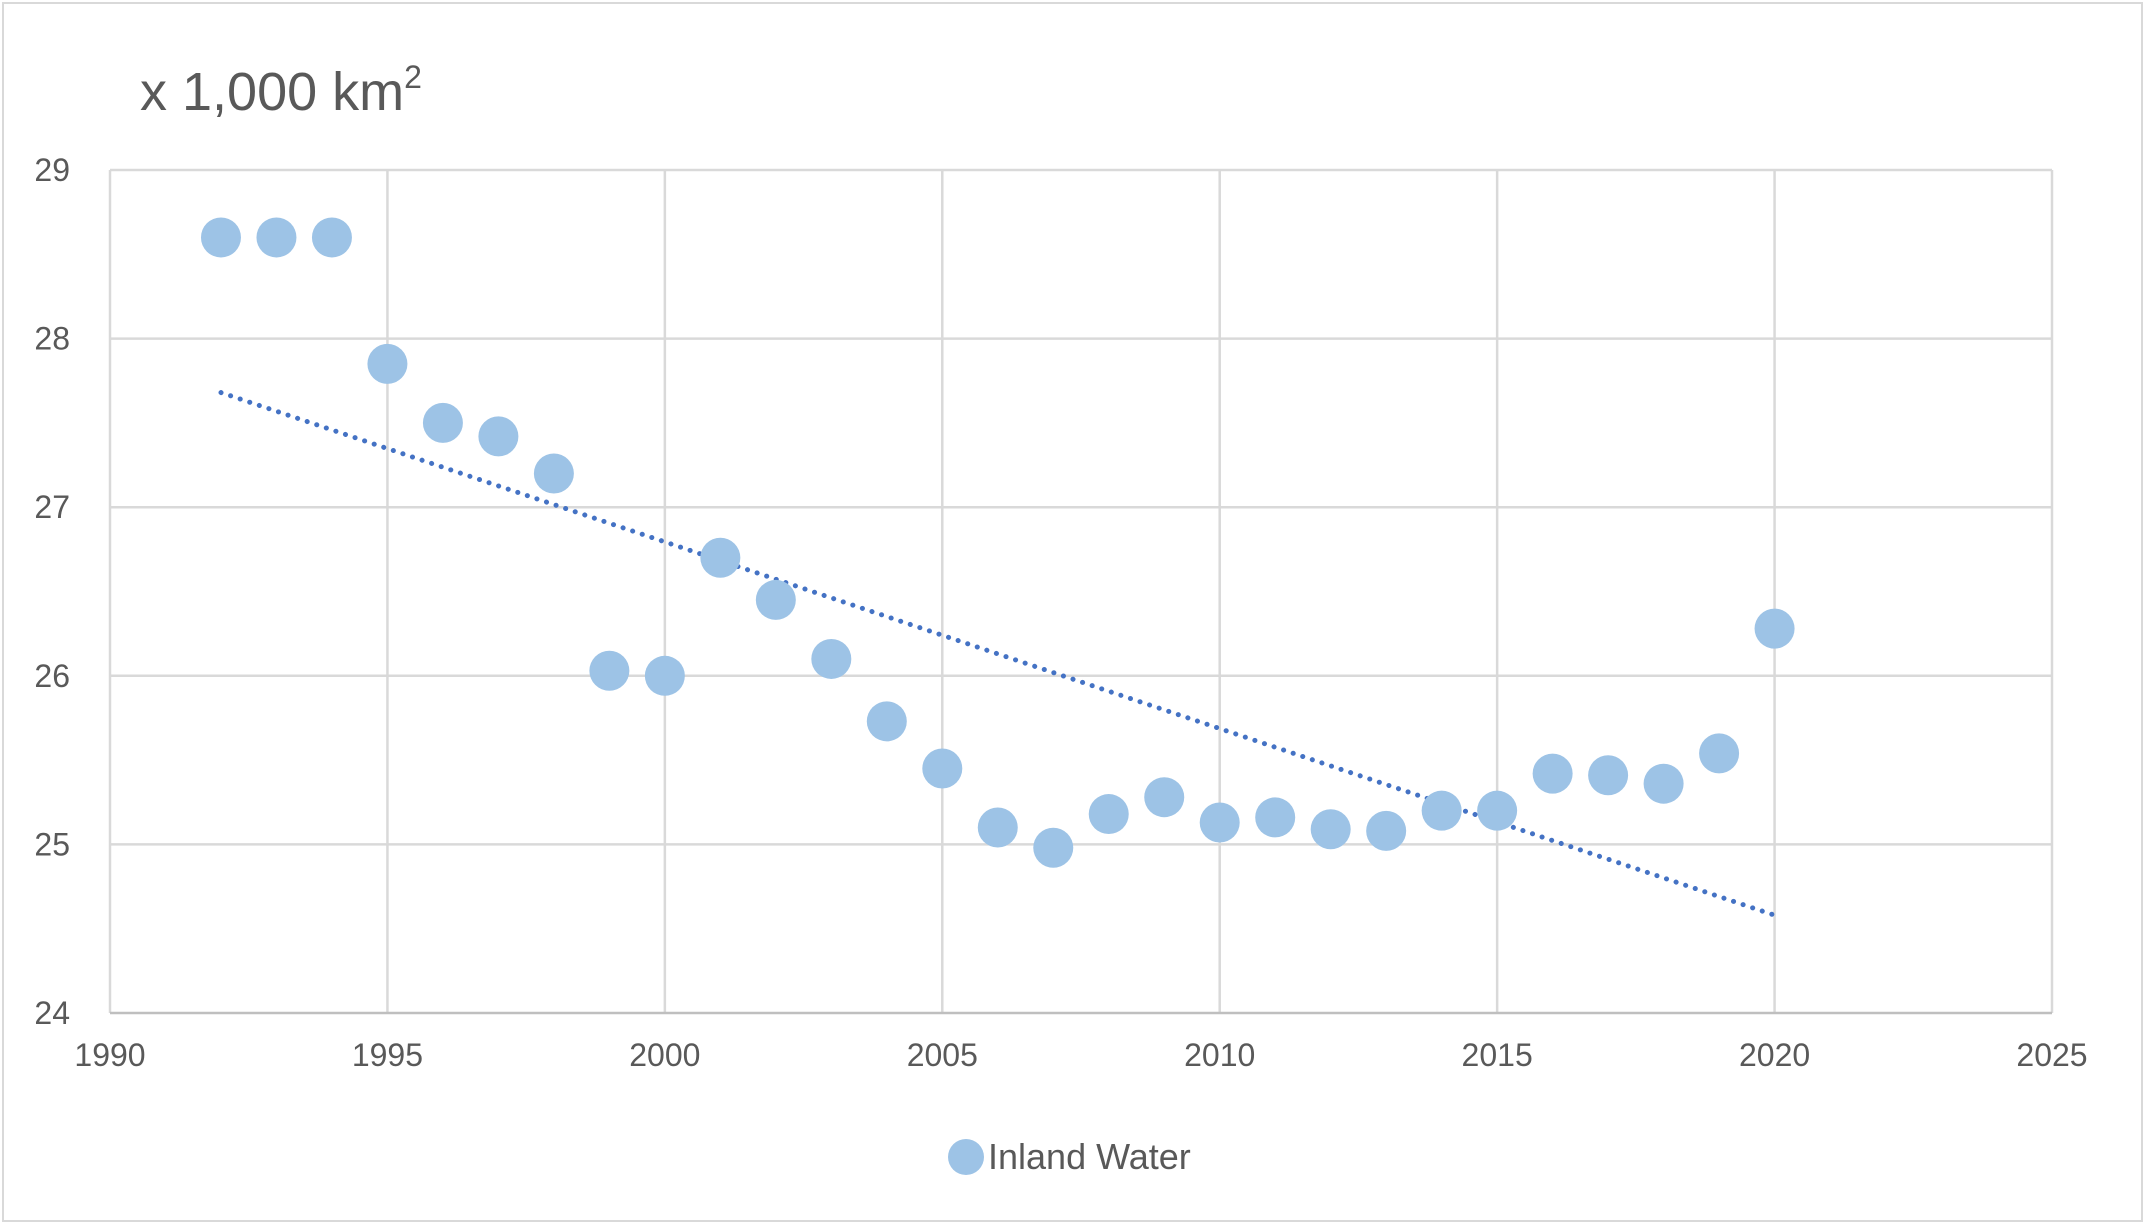 The height and width of the screenshot is (1226, 2147). What do you see at coordinates (52, 844) in the screenshot?
I see `y-tick-label: 25` at bounding box center [52, 844].